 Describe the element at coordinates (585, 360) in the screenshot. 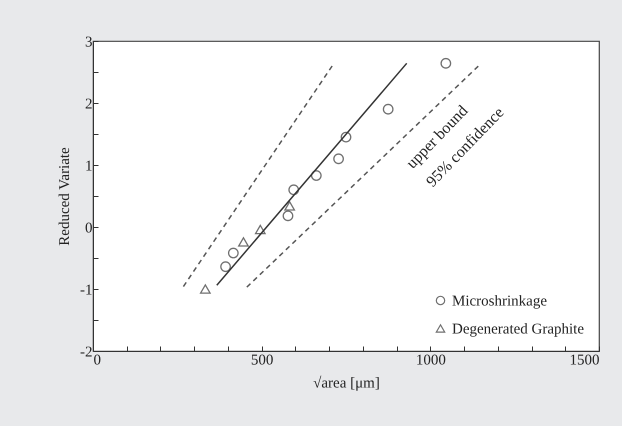

I see `x-tick-label: 1500` at that location.